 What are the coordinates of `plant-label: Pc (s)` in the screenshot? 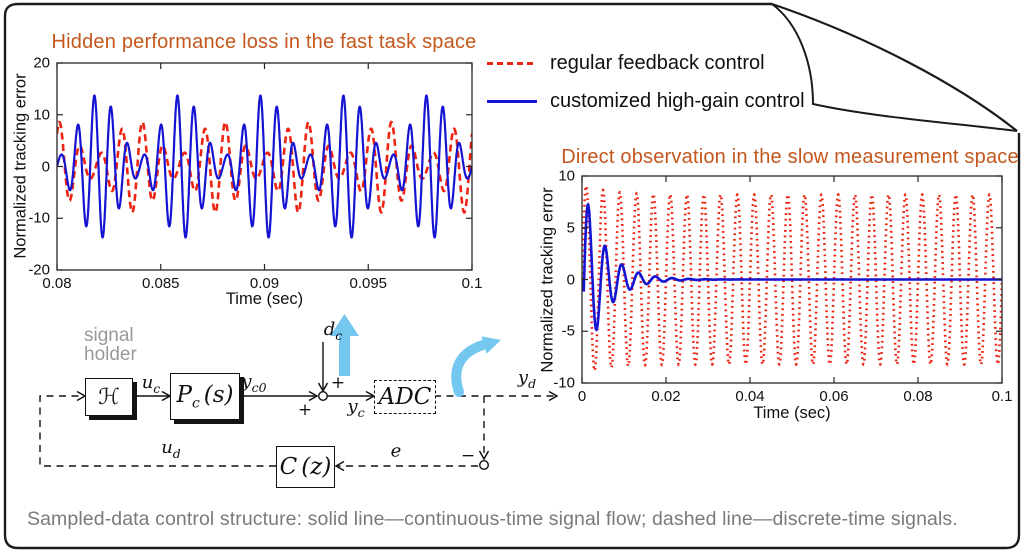 It's located at (205, 396).